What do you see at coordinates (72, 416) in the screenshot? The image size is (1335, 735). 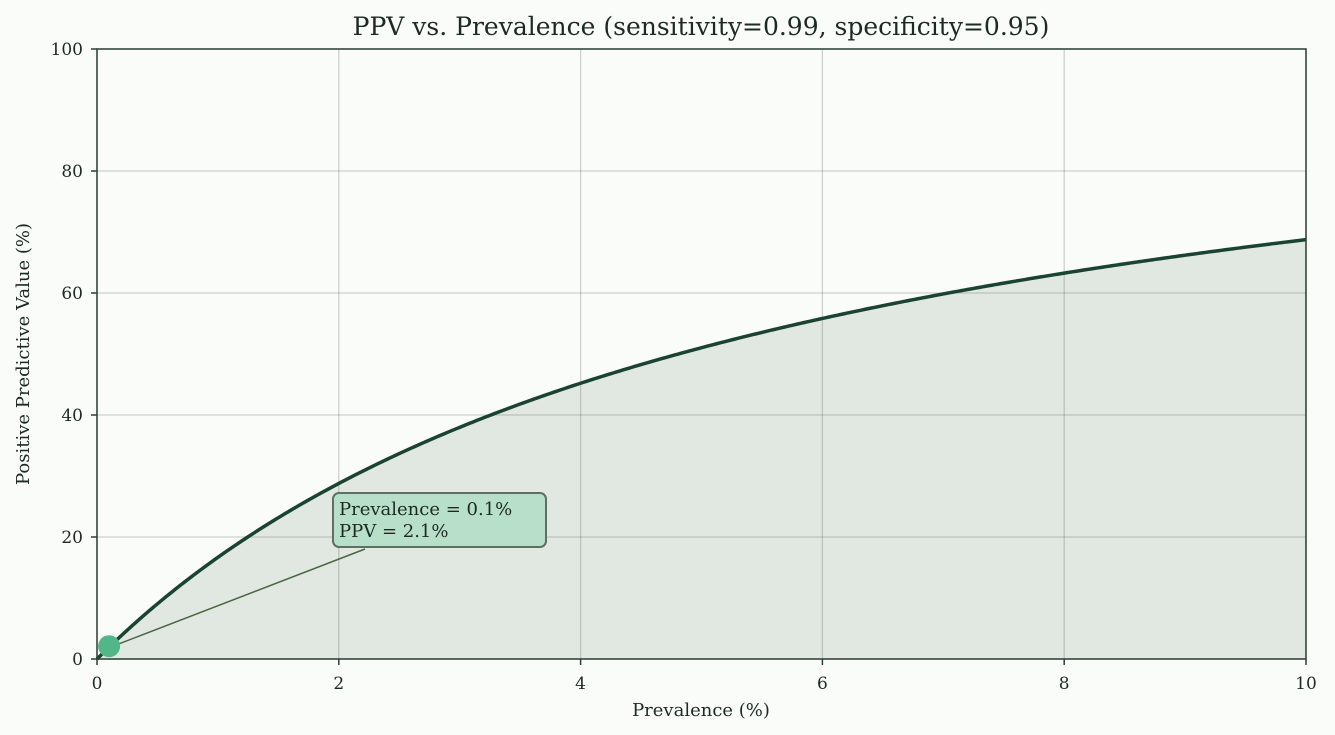 I see `y-tick-label: 40` at bounding box center [72, 416].